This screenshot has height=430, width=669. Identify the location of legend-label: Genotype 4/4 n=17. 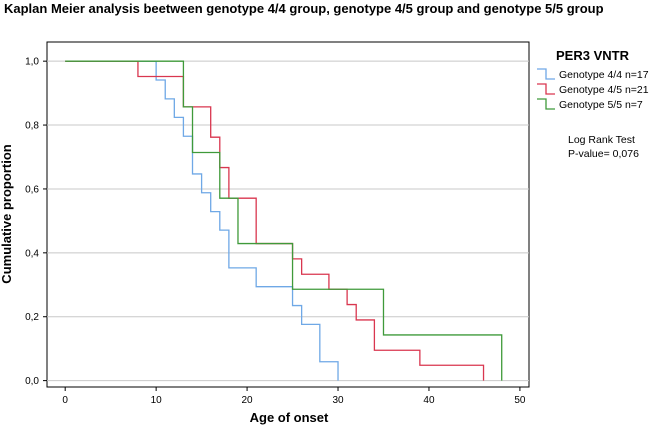
(604, 75).